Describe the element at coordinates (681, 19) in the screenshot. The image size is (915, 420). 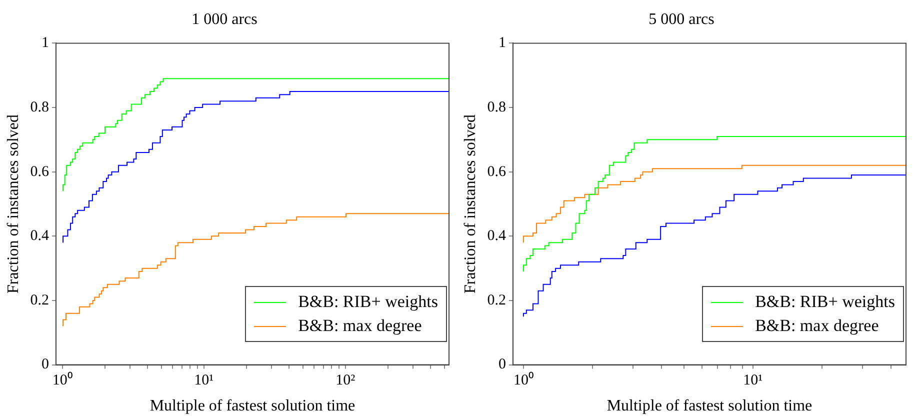
I see `chart-title: 5 000 arcs` at that location.